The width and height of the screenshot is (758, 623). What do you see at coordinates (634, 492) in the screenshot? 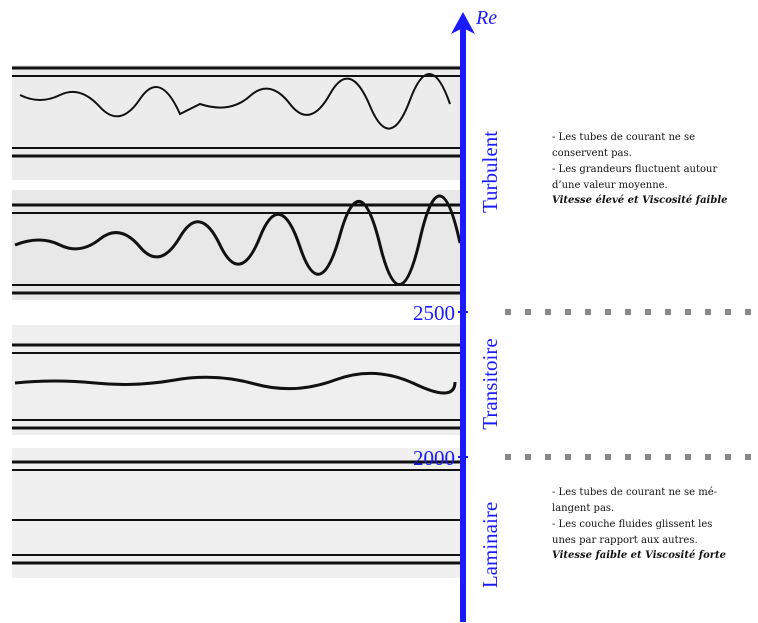
I see `description: - Les tubes de courant ne se mé-` at bounding box center [634, 492].